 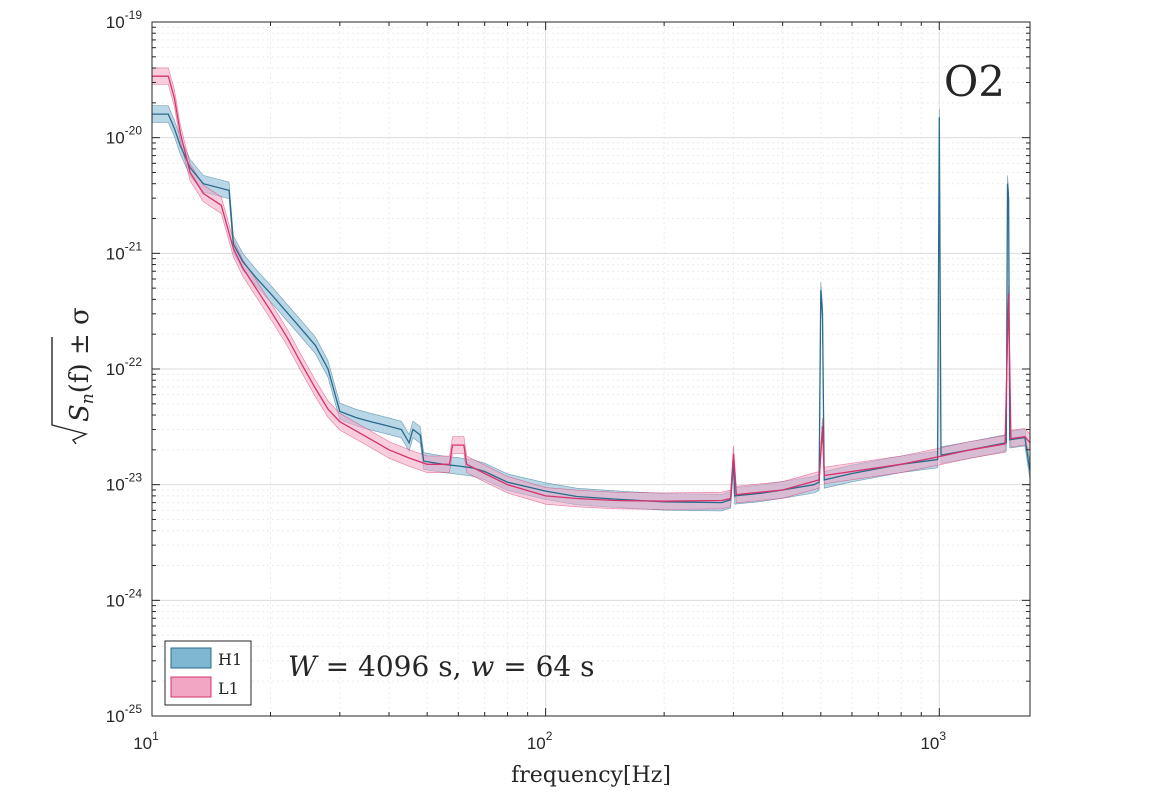 I want to click on legend-swatch-h1, so click(x=191, y=658).